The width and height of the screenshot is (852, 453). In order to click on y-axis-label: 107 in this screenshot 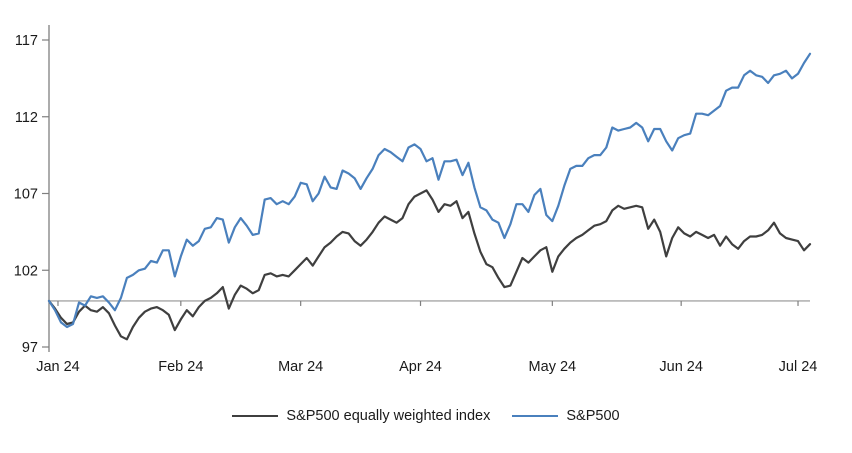, I will do `click(26, 195)`.